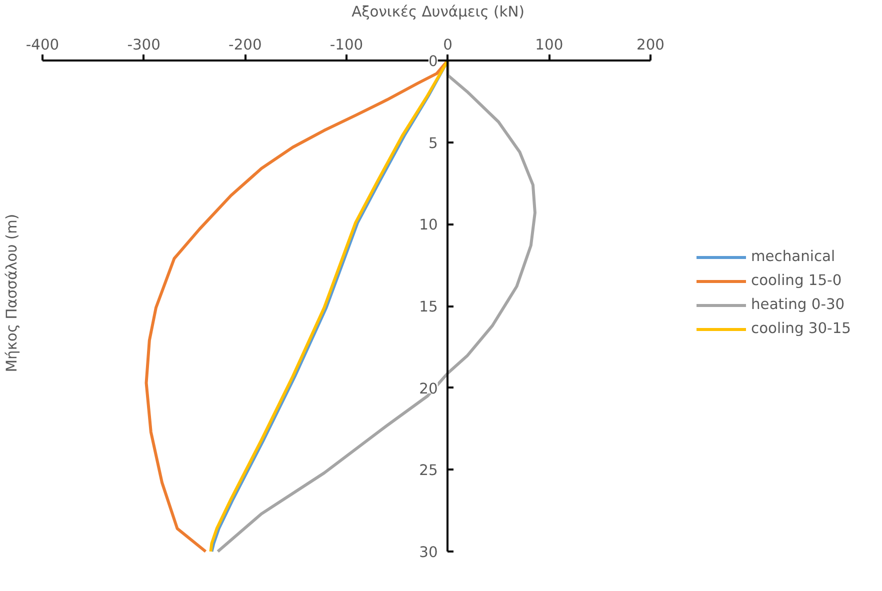 Image resolution: width=882 pixels, height=591 pixels. What do you see at coordinates (143, 45) in the screenshot?
I see `x-tick-label: -300` at bounding box center [143, 45].